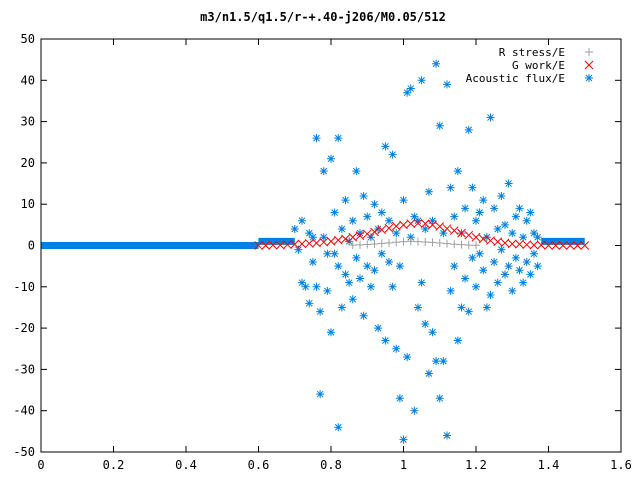 This screenshot has height=480, width=640. What do you see at coordinates (476, 465) in the screenshot?
I see `x-tick-label: 1.2` at bounding box center [476, 465].